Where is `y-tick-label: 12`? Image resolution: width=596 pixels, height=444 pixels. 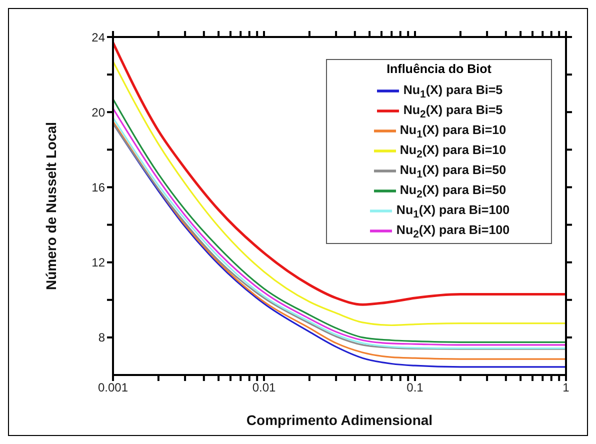 y-tick-label: 12 is located at coordinates (99, 263).